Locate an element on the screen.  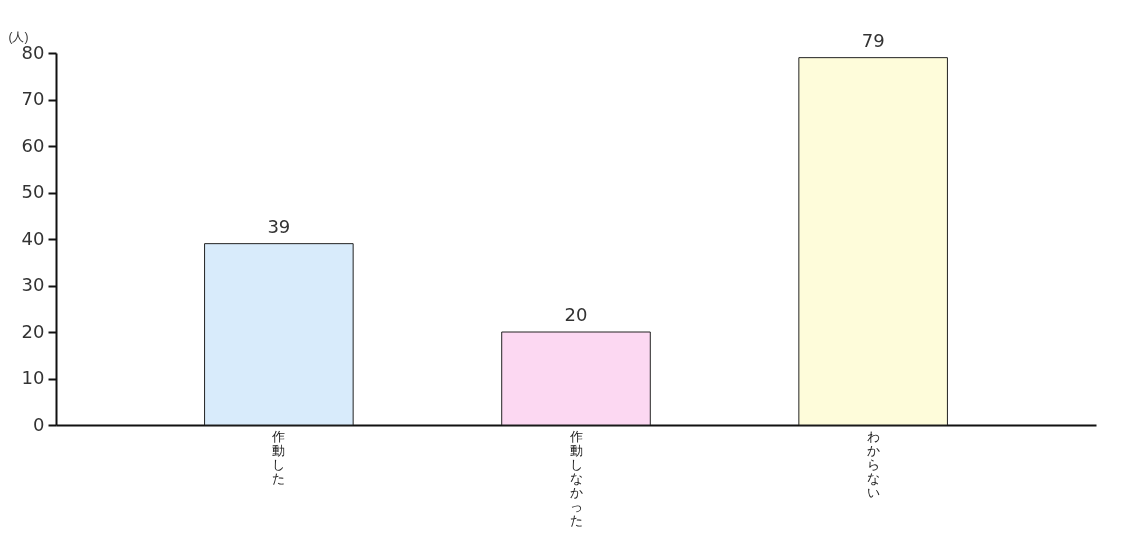
data-label: 20 is located at coordinates (576, 314).